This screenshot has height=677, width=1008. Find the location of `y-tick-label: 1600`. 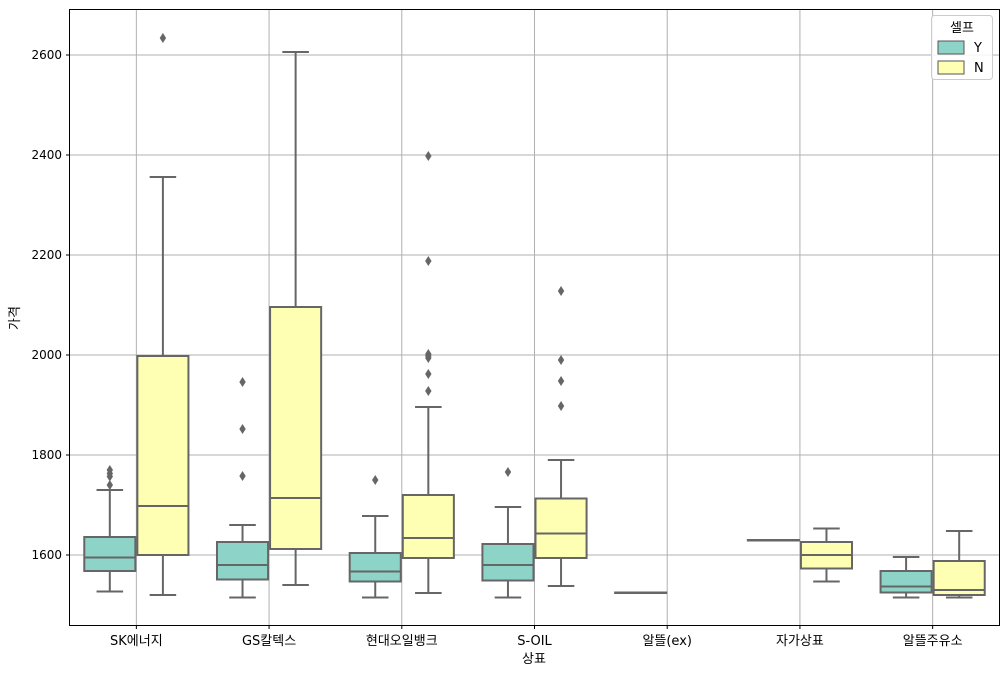

y-tick-label: 1600 is located at coordinates (46, 555).